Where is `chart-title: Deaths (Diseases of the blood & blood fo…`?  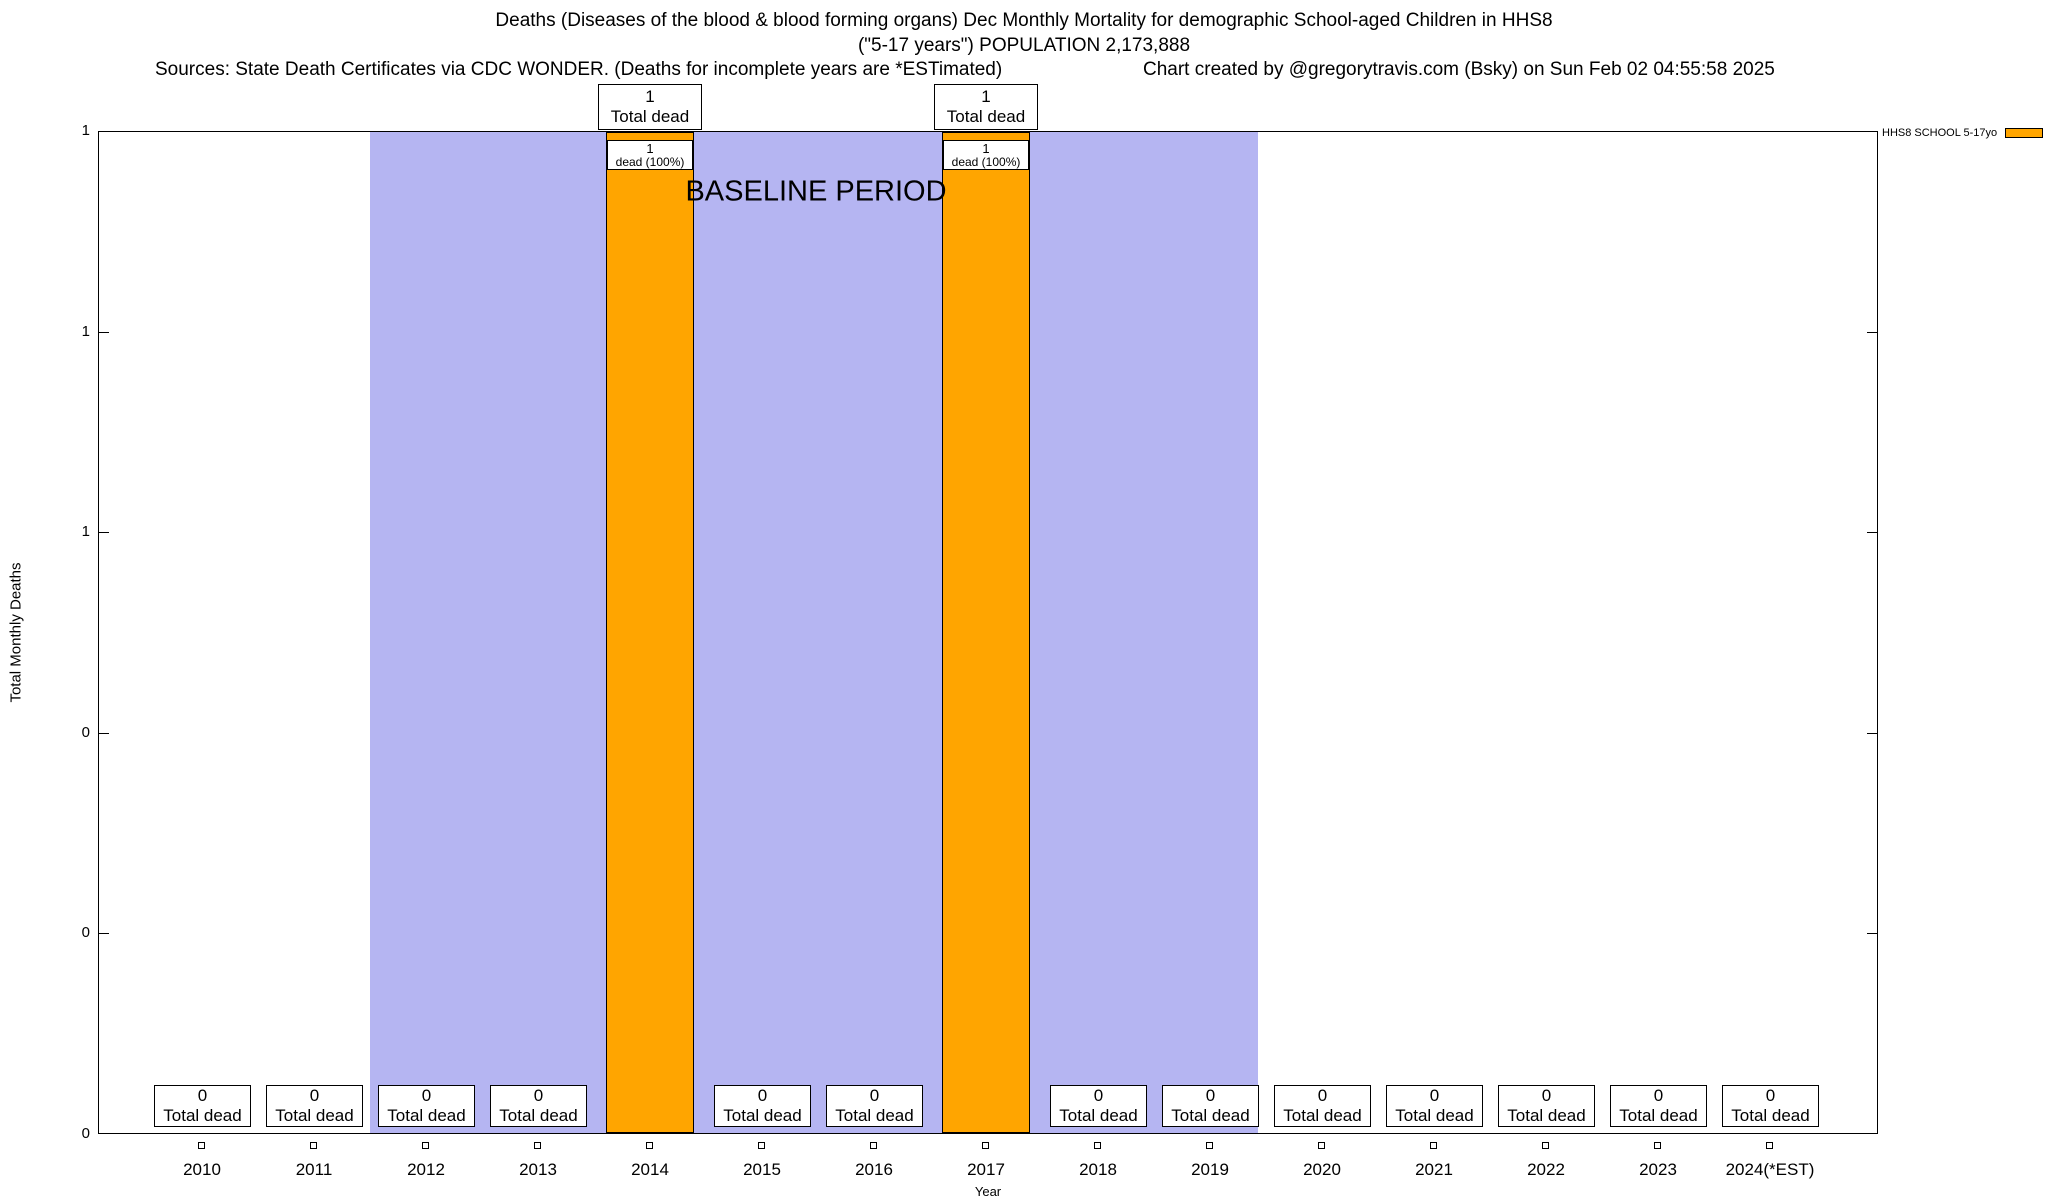 chart-title: Deaths (Diseases of the blood & blood fo… is located at coordinates (1024, 20).